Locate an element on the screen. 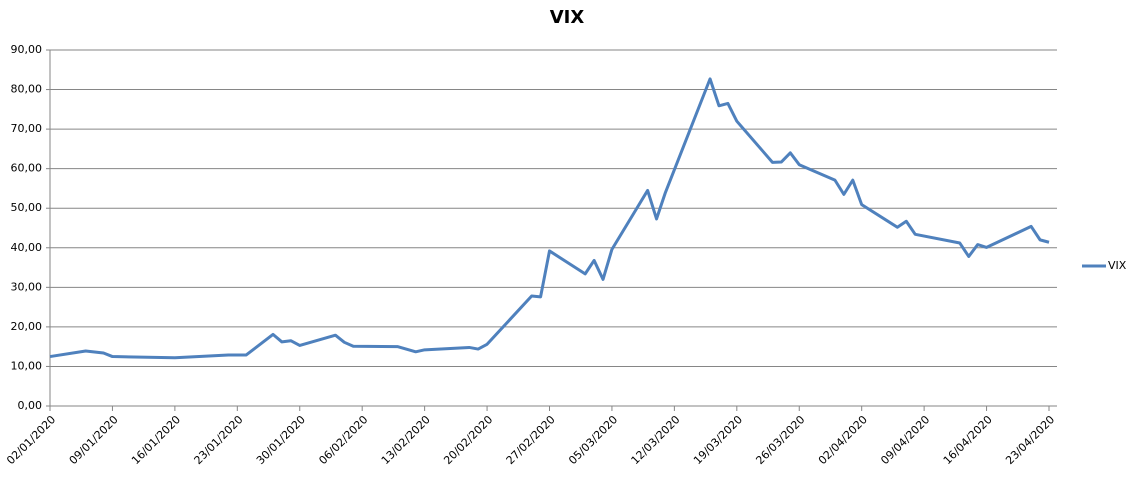 The image size is (1126, 484). y-tick-label: 30,00 is located at coordinates (27, 286).